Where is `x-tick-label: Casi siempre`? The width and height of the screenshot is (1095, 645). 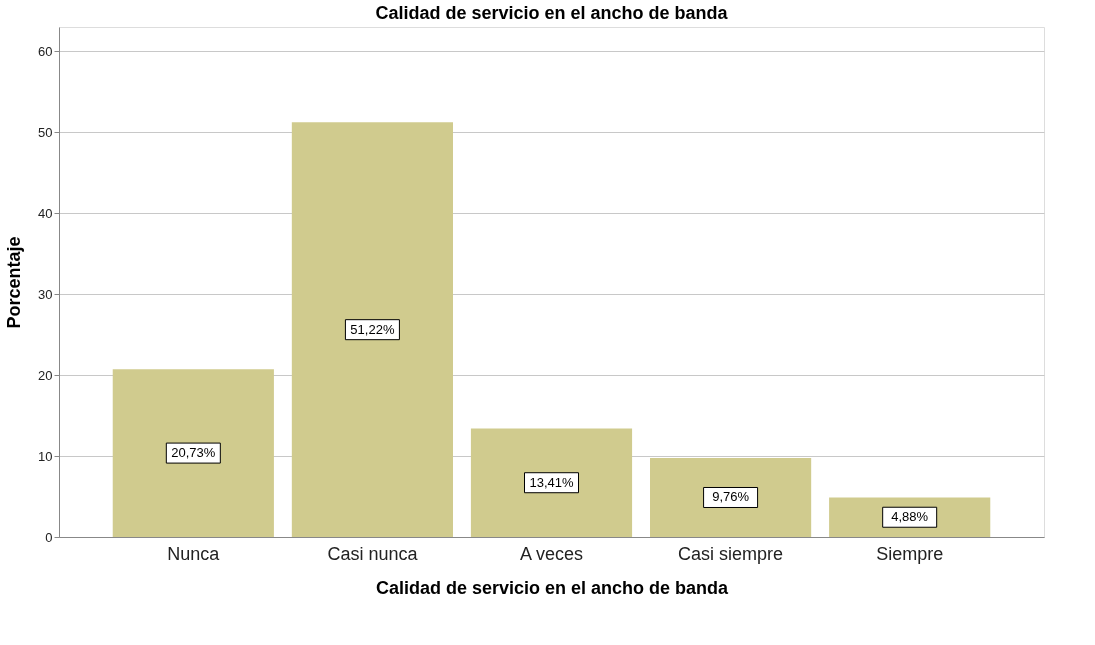 x-tick-label: Casi siempre is located at coordinates (731, 553).